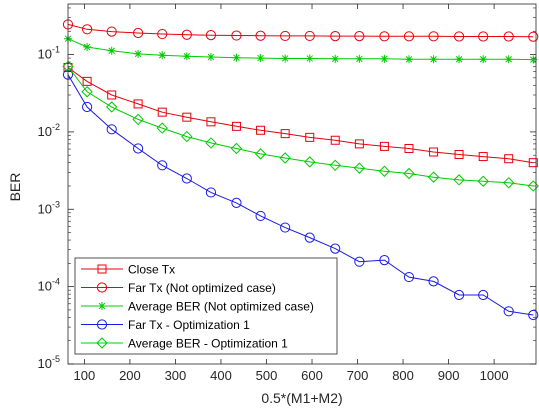 The width and height of the screenshot is (539, 416). Describe the element at coordinates (85, 375) in the screenshot. I see `x-tick-label: 100` at that location.